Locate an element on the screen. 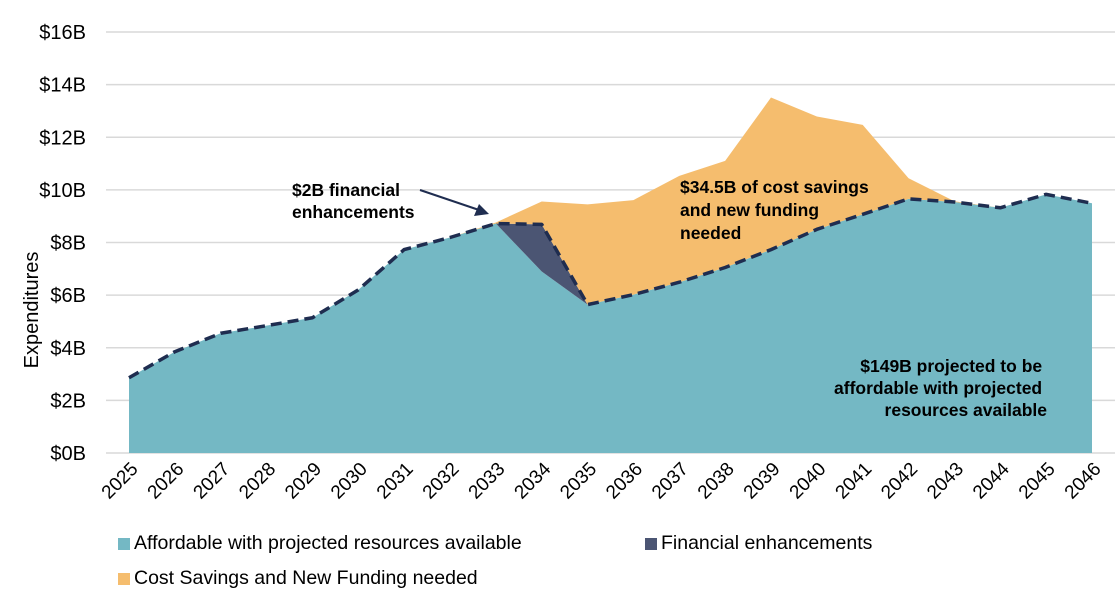  y-axis-ticks: $0B $2B $4B $6B $8B $10B $12B $14B $16B is located at coordinates (62, 243).